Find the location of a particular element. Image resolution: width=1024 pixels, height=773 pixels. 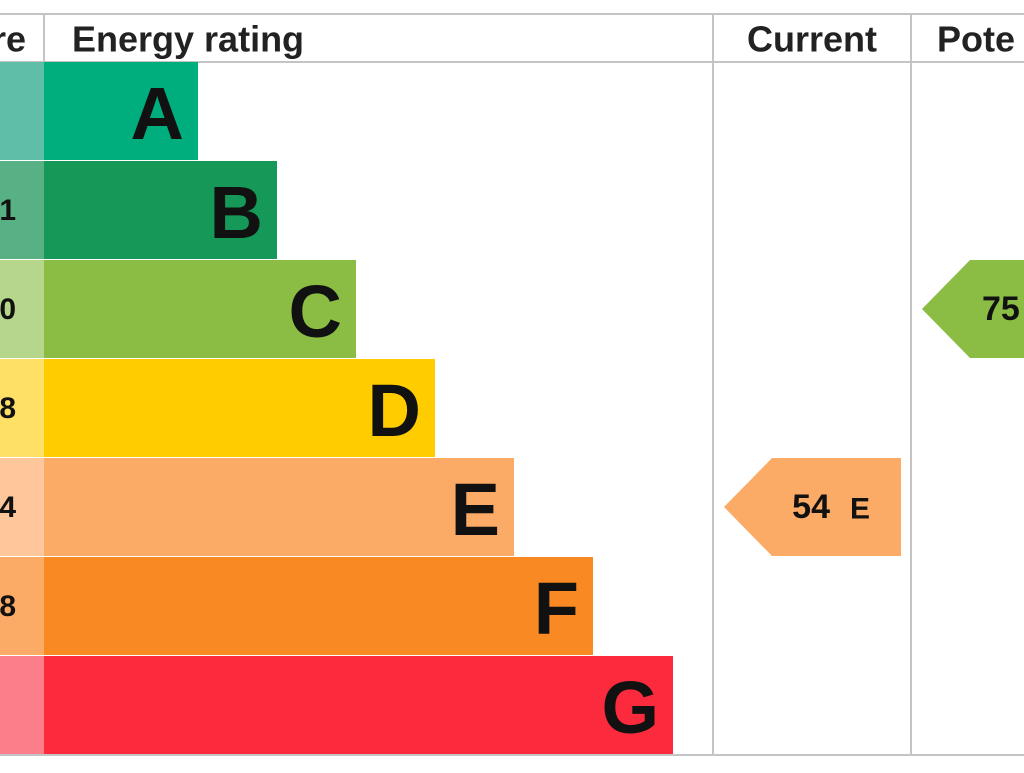

current-header: Current is located at coordinates (812, 39).